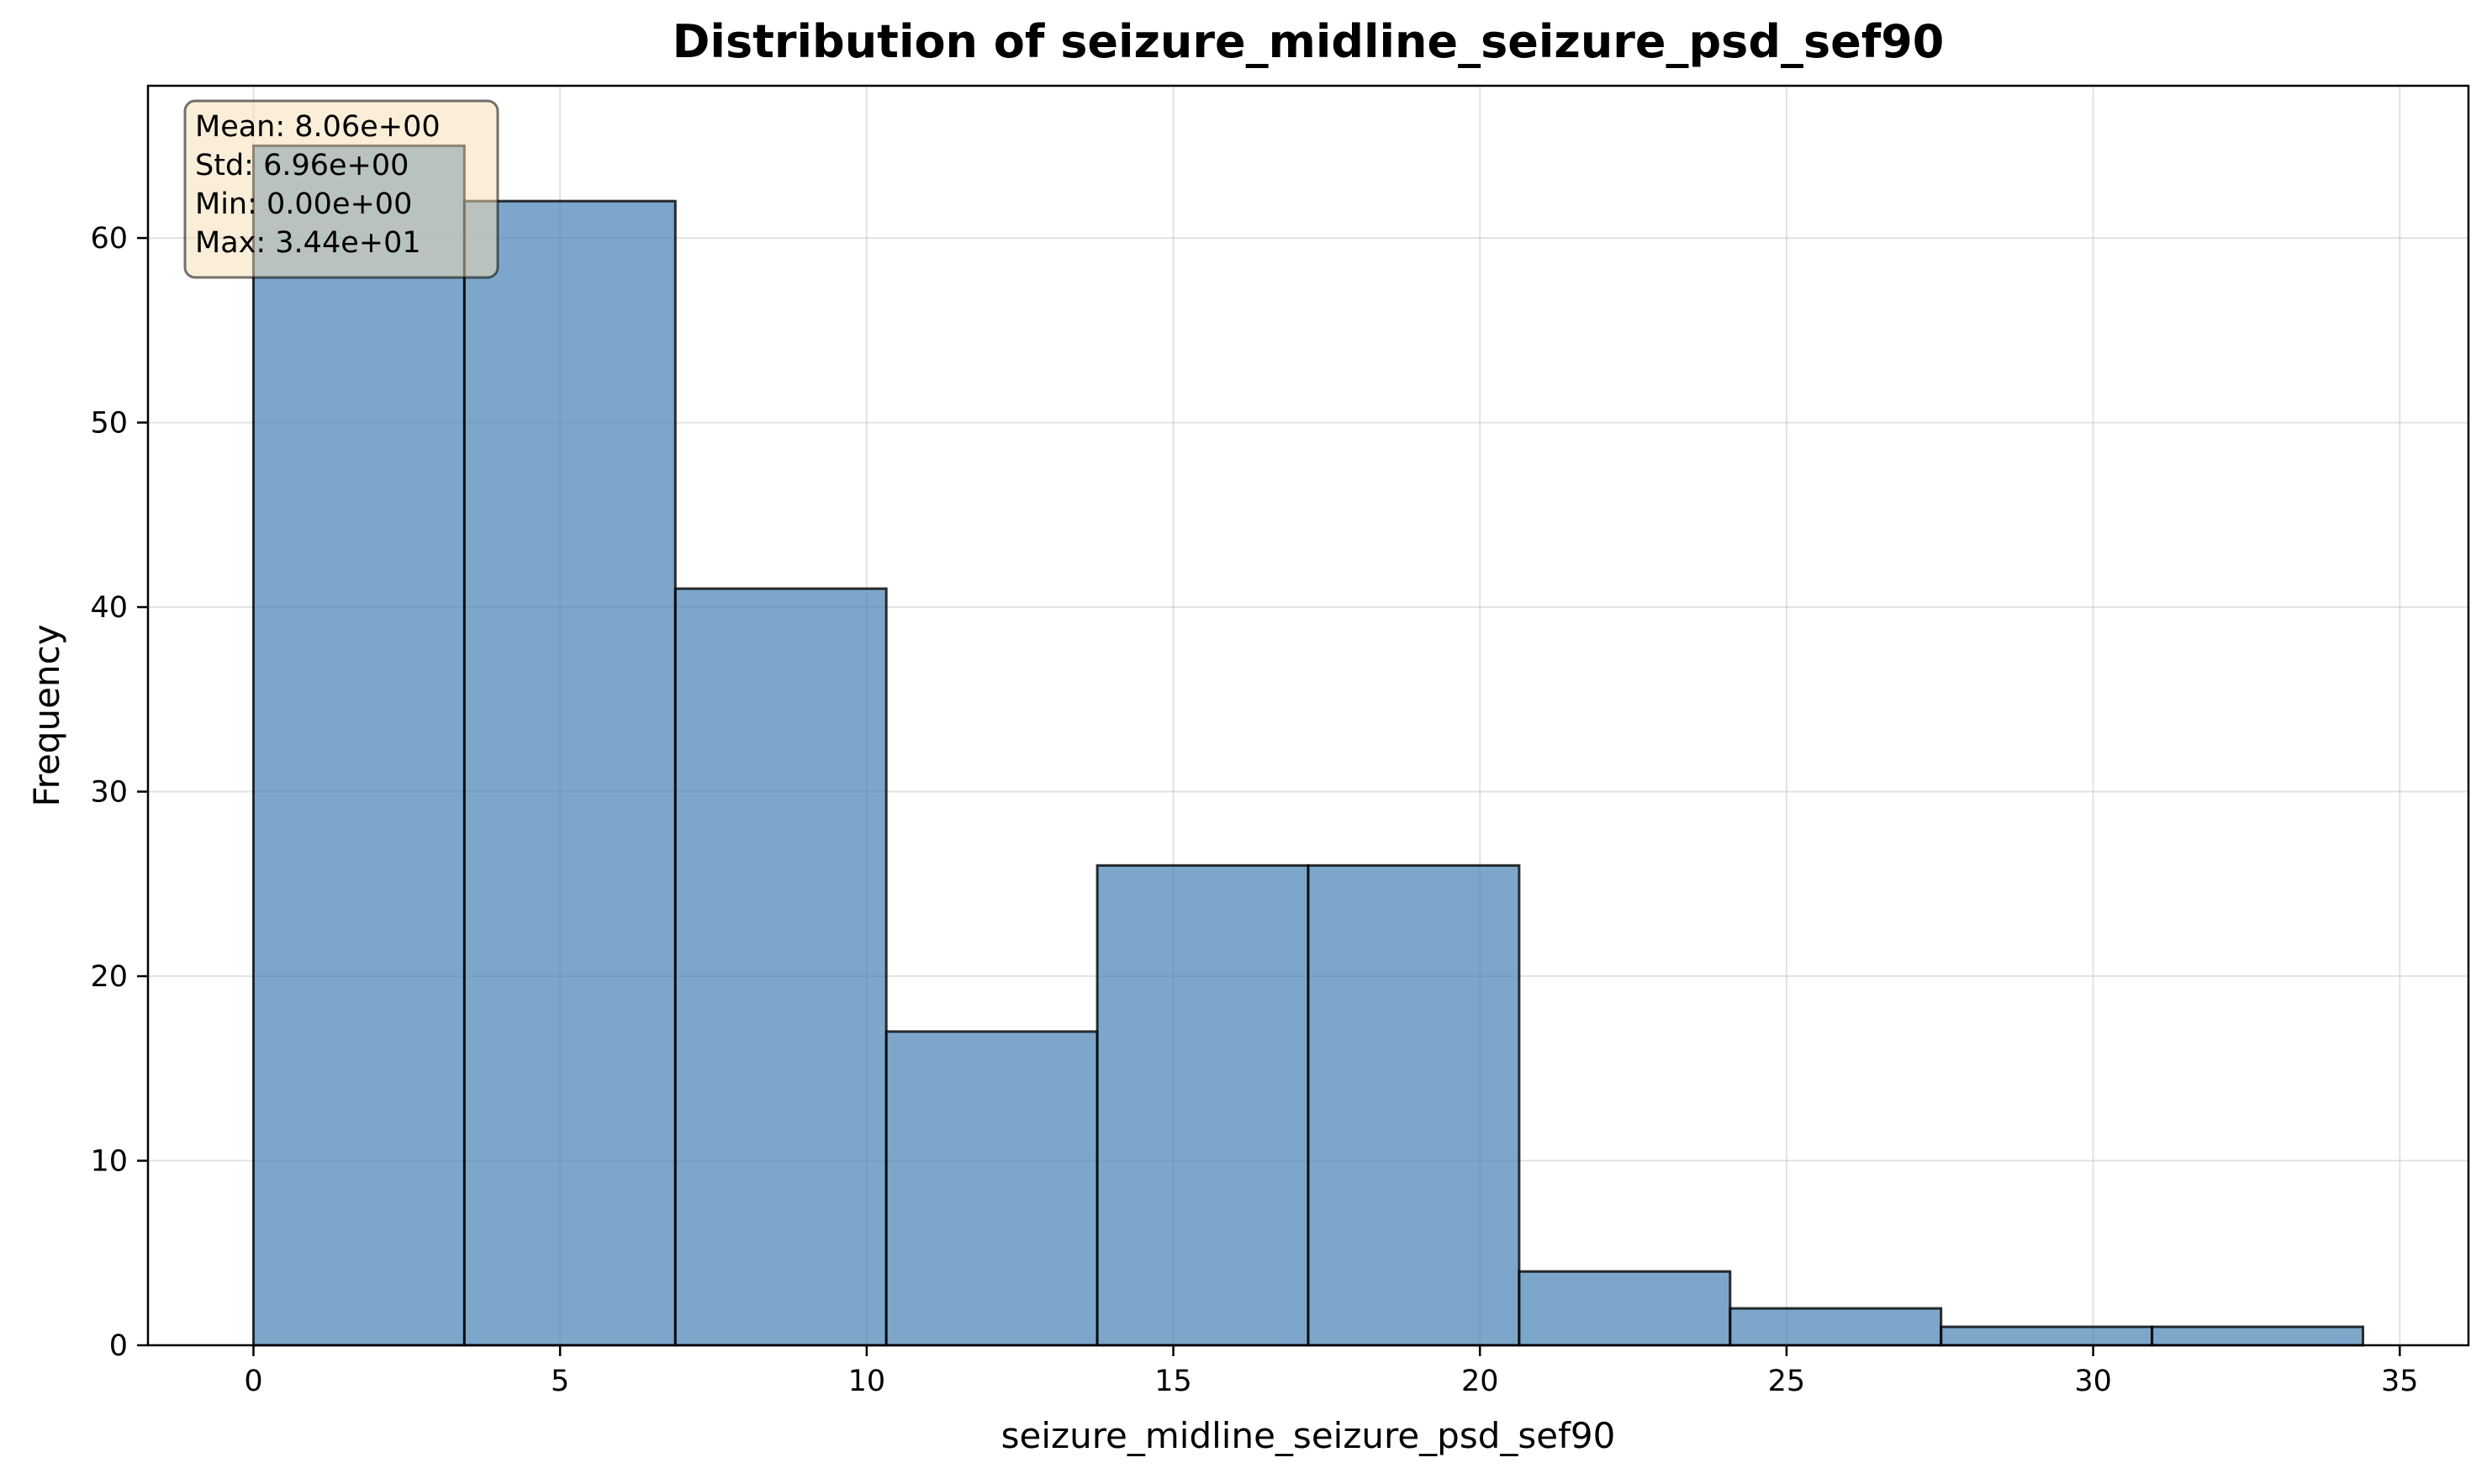 Image resolution: width=2492 pixels, height=1484 pixels. Describe the element at coordinates (318, 127) in the screenshot. I see `stats-mean: Mean: 8.06e+00` at that location.